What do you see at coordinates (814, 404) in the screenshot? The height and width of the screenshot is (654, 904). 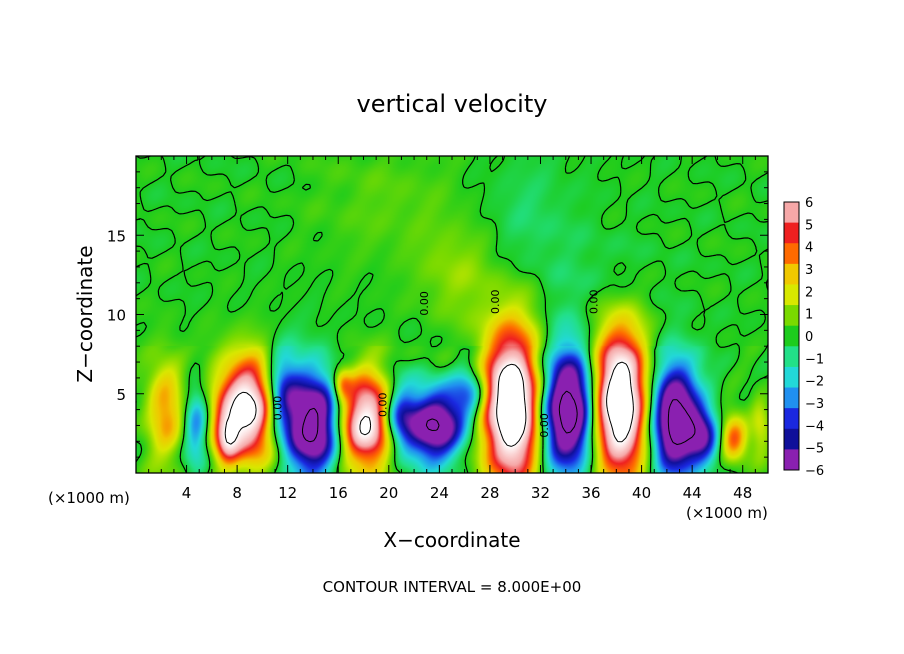 I see `colorbar-label: −3` at bounding box center [814, 404].